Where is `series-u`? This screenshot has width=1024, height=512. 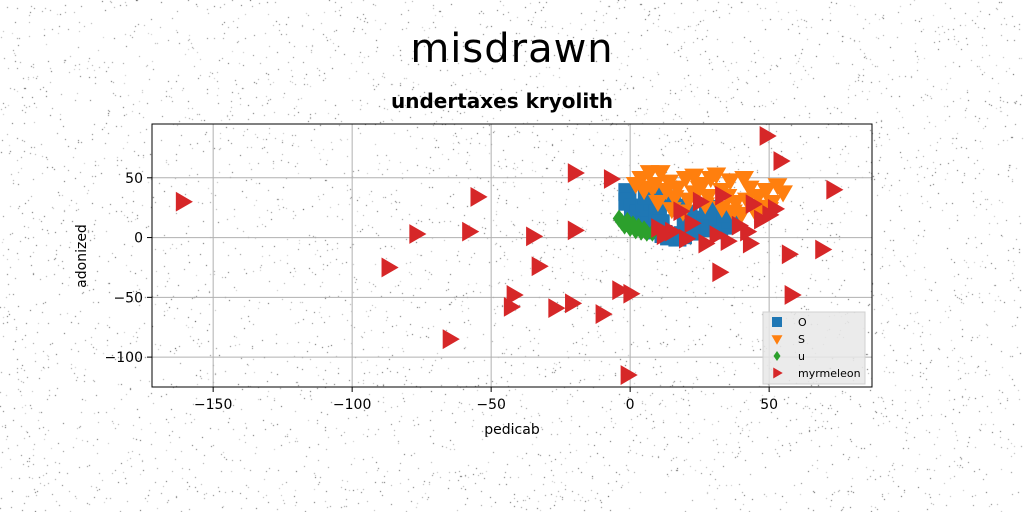
series-u is located at coordinates (635, 225).